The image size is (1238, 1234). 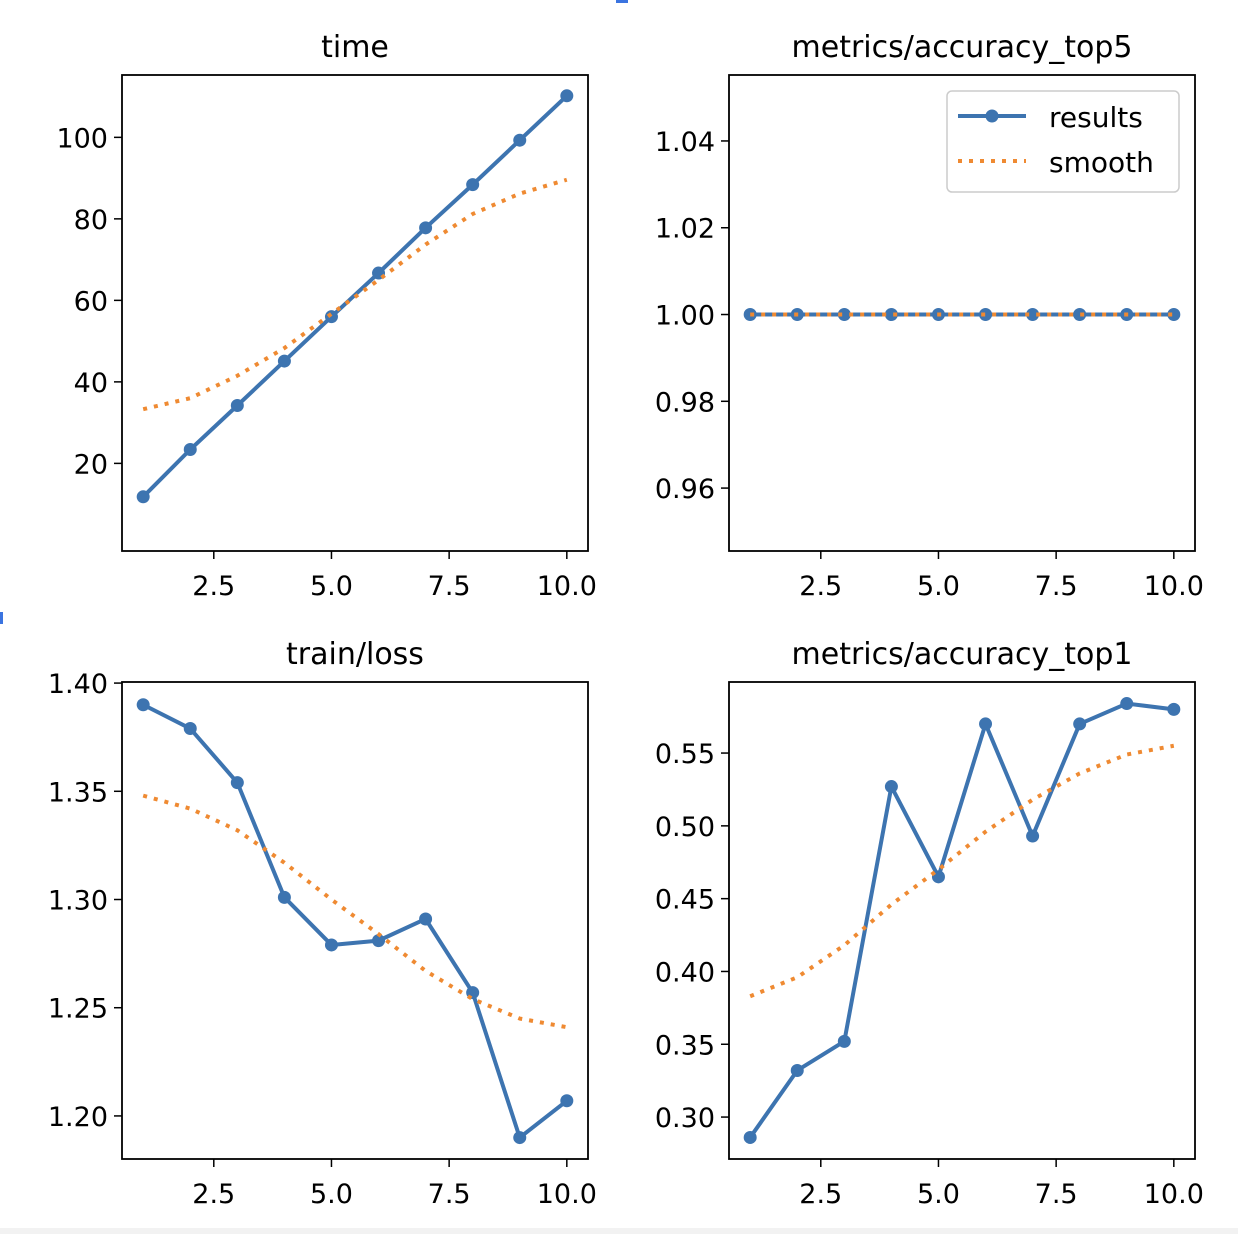 I want to click on subplot-title: metrics/accuracy_top1, so click(x=962, y=654).